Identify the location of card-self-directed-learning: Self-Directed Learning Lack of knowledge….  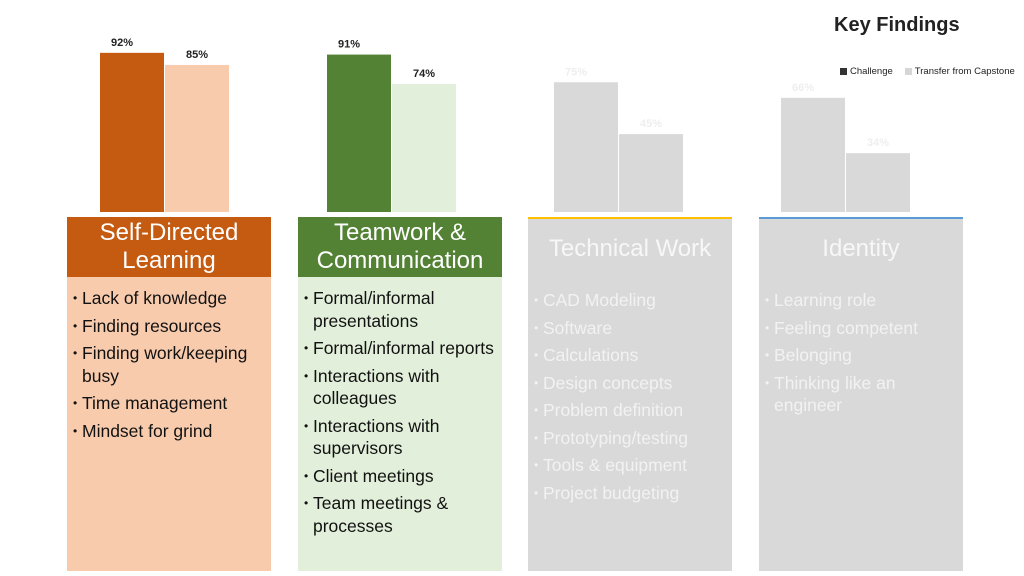
(169, 394).